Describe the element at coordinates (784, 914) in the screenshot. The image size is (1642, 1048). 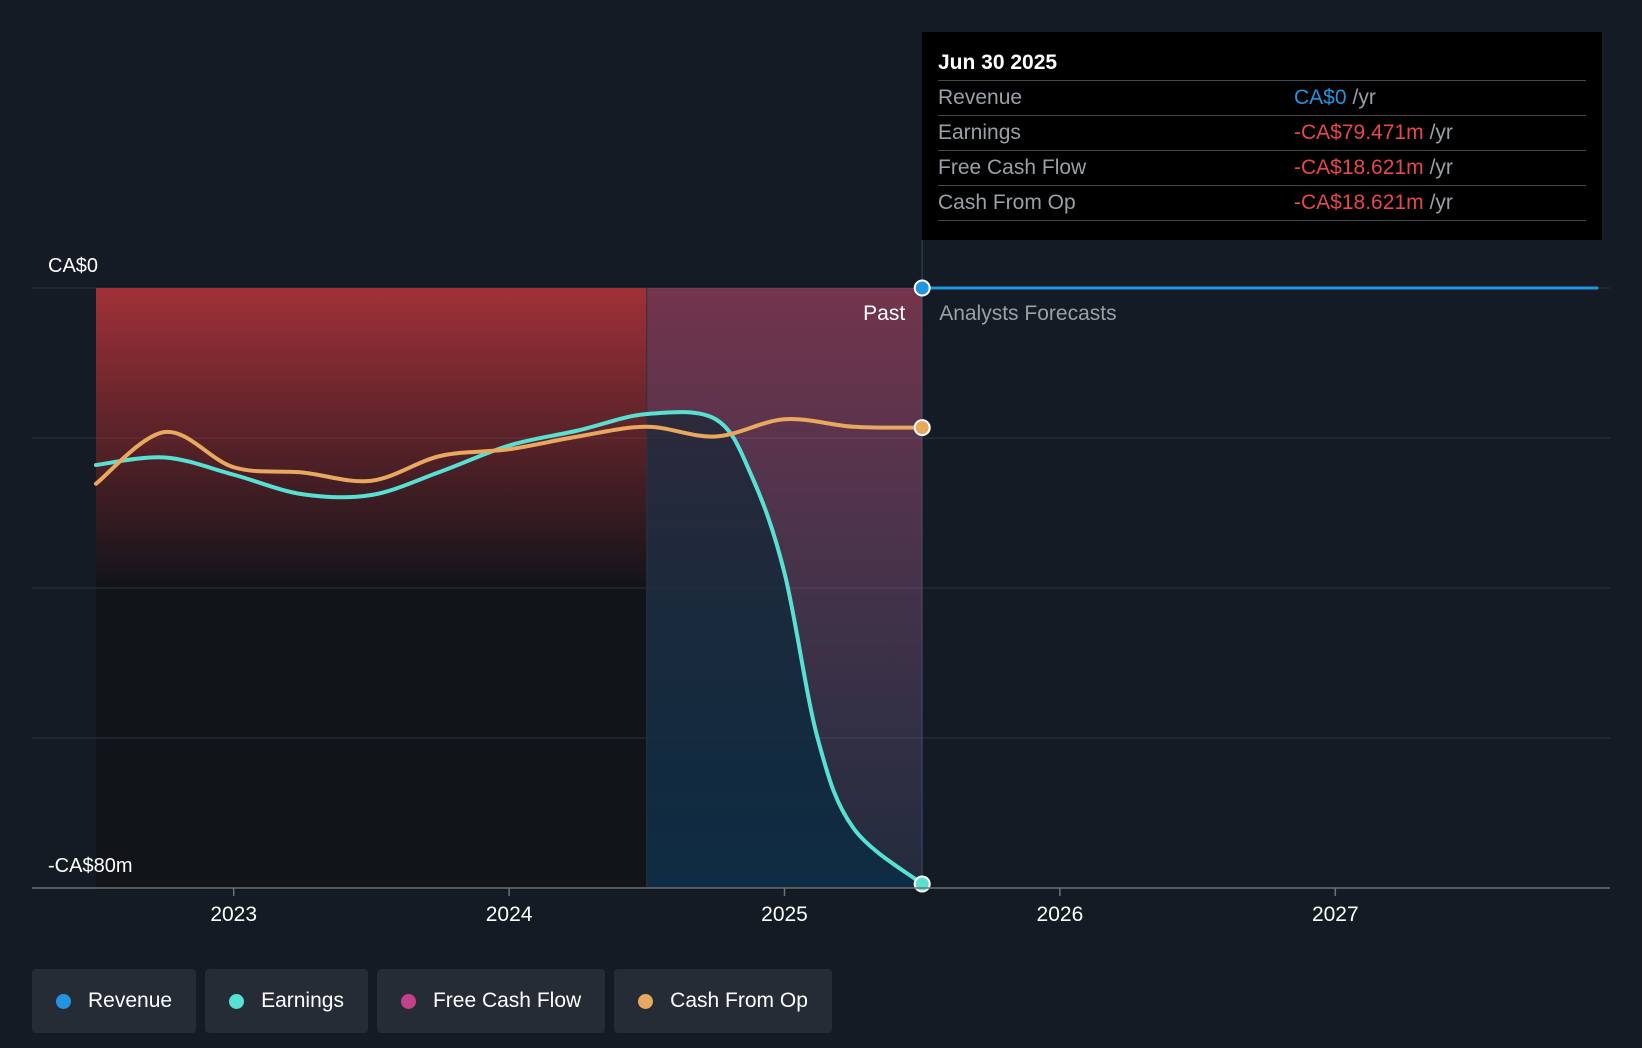
I see `x-tick-label: 2025` at that location.